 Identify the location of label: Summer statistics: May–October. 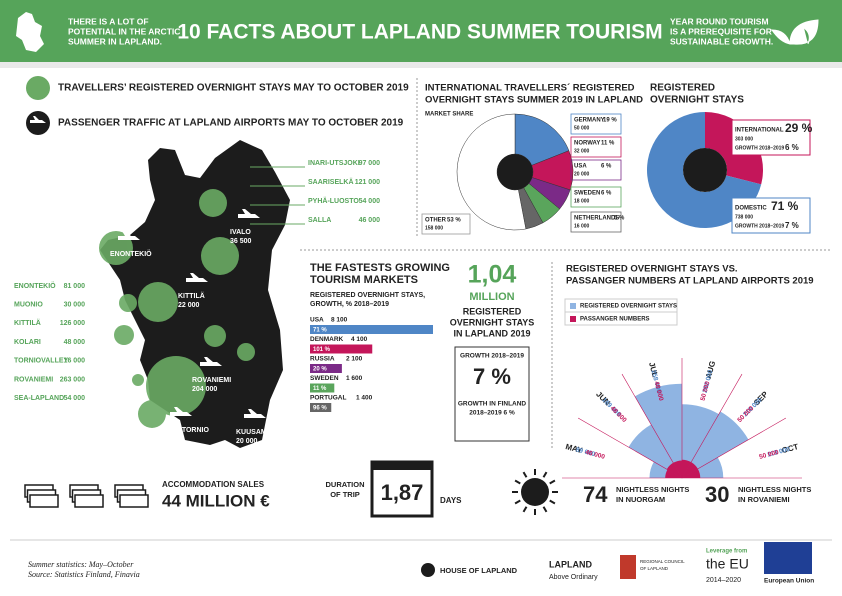
(81, 564).